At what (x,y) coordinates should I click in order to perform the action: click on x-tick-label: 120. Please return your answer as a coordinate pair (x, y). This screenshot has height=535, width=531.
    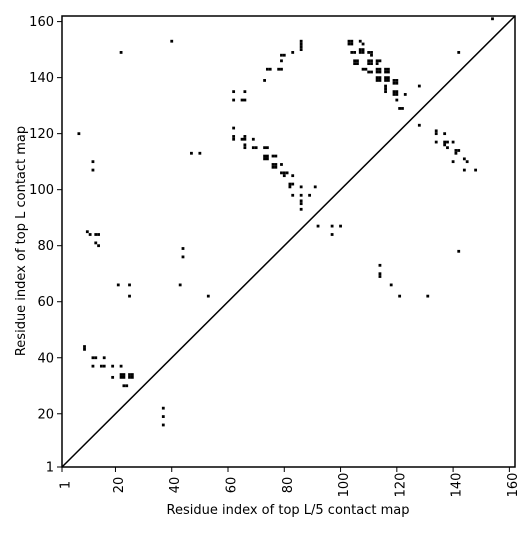
    Looking at the image, I should click on (400, 485).